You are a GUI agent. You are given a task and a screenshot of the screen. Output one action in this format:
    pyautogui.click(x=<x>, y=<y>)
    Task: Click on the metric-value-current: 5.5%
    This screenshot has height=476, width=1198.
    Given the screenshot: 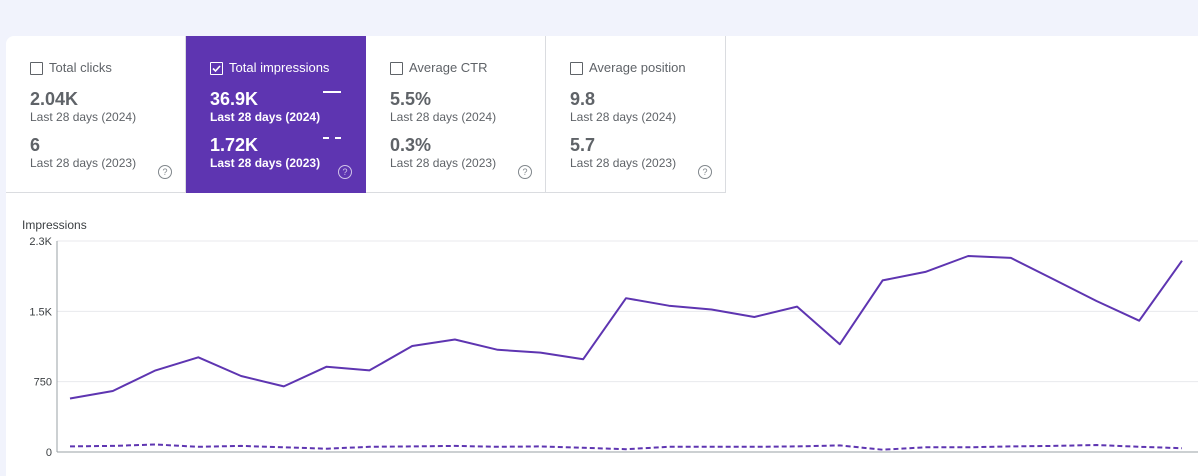 What is the action you would take?
    pyautogui.click(x=411, y=99)
    